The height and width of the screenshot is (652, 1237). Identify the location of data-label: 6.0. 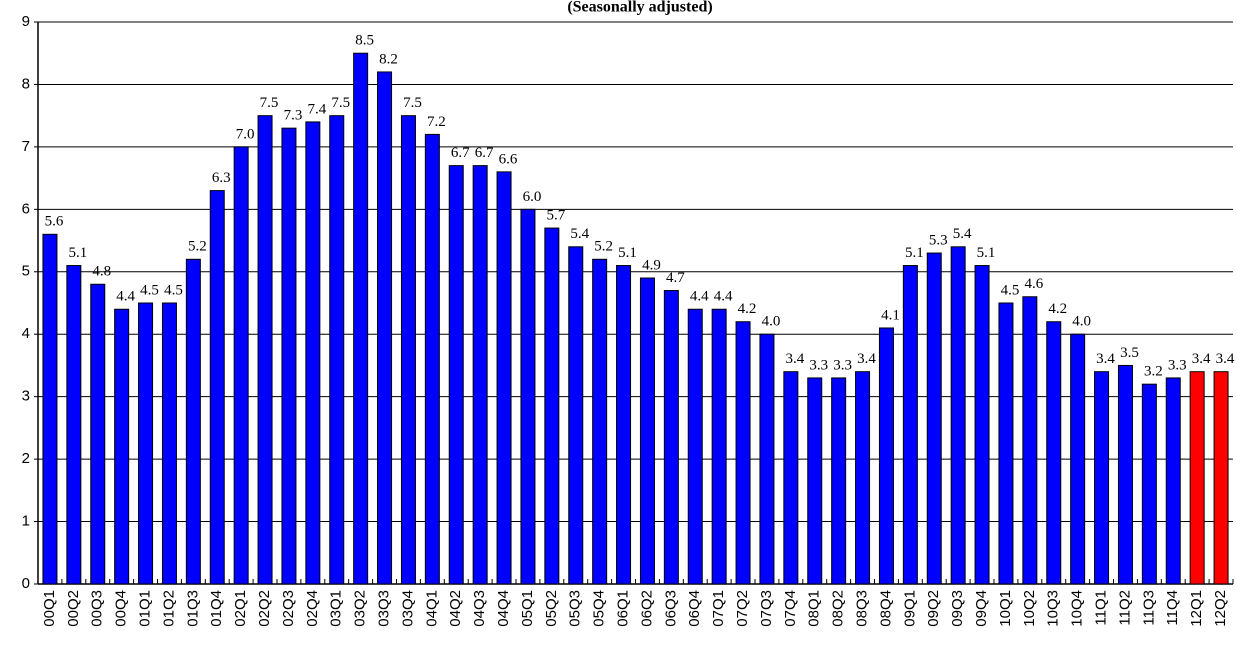
(532, 197).